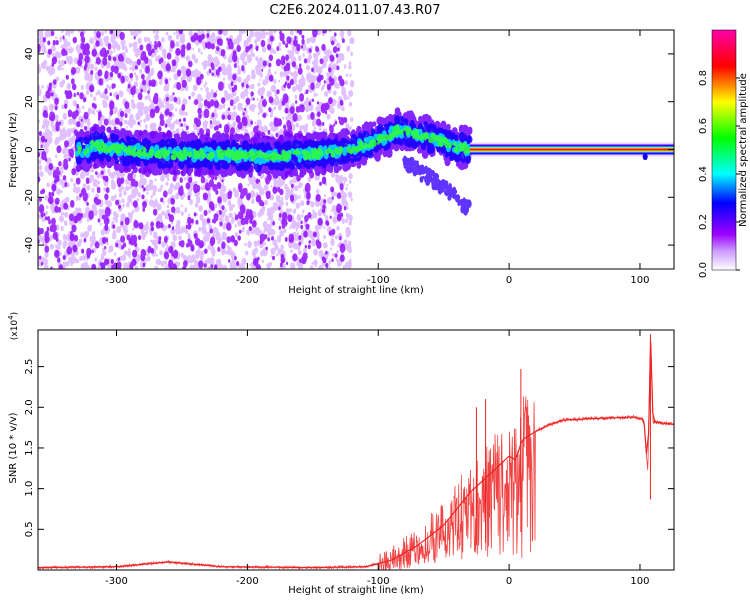 The height and width of the screenshot is (600, 750). Describe the element at coordinates (29, 367) in the screenshot. I see `snr-y-tick-label-4: 2.5` at that location.